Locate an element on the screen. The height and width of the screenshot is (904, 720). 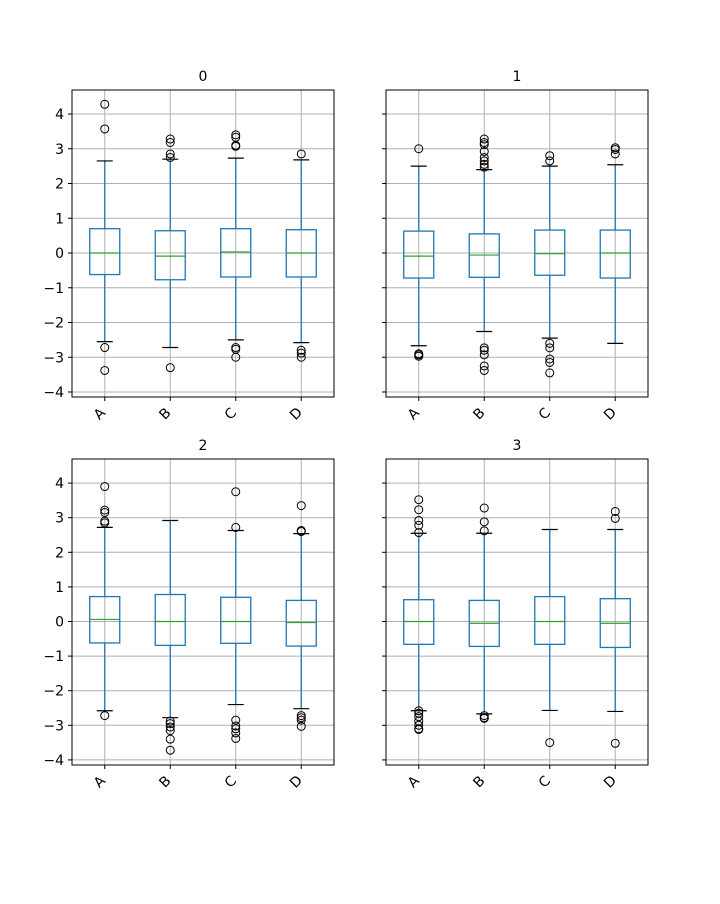
ytick-label: 4 is located at coordinates (59, 115).